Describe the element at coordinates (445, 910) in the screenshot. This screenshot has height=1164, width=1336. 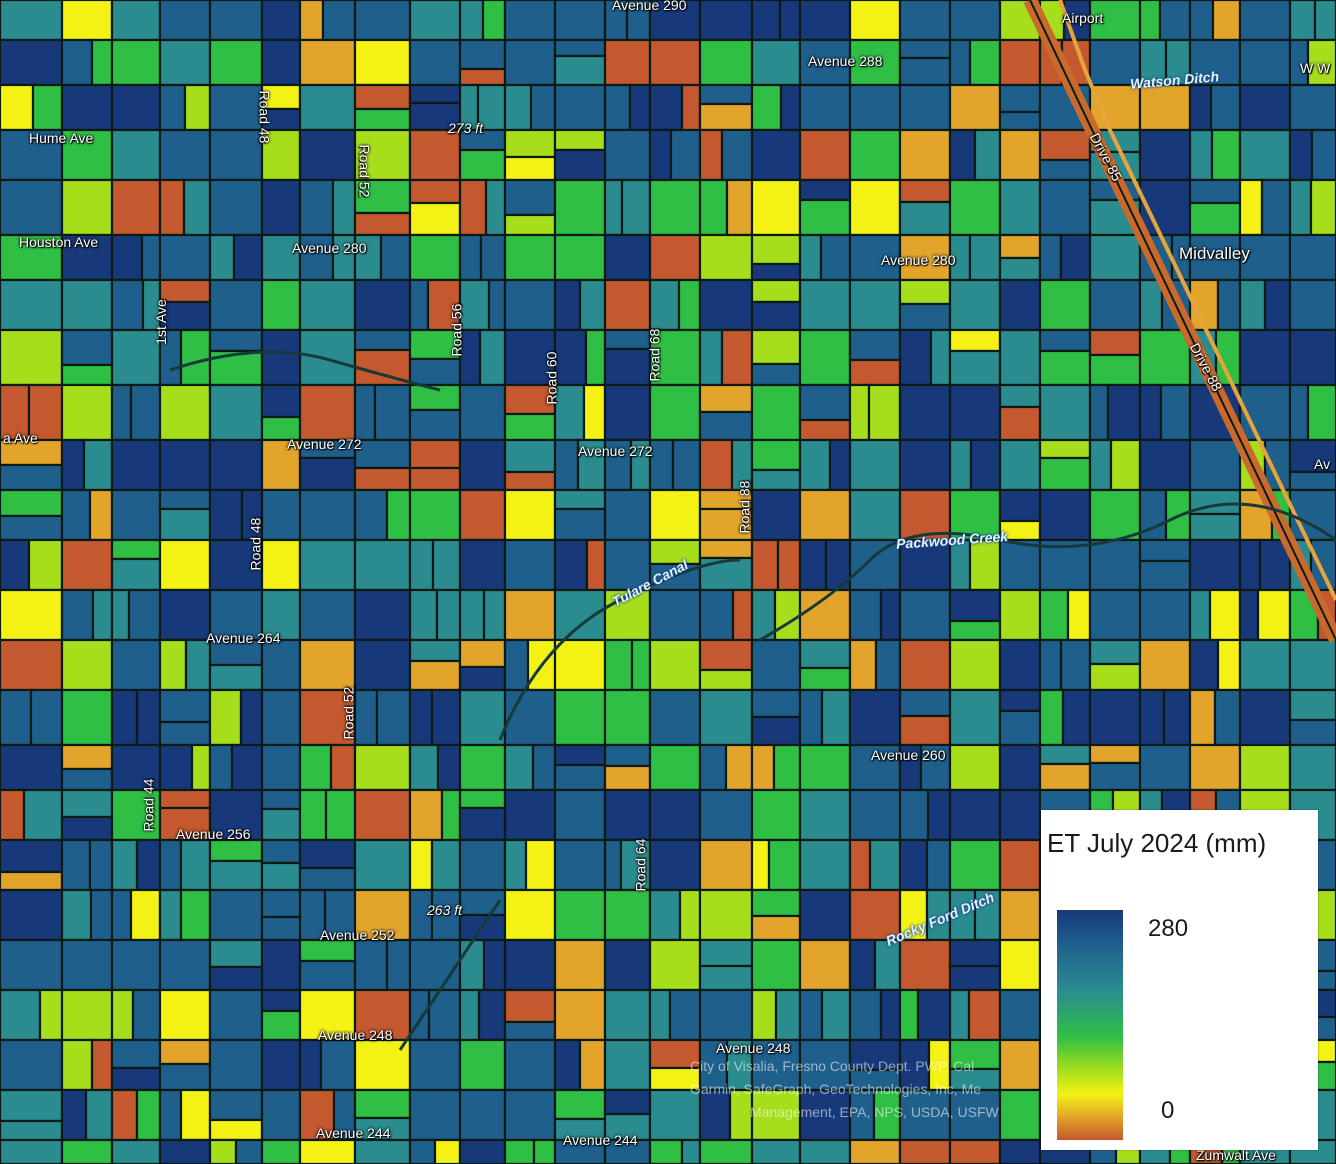
I see `map-label-263-ft: 263 ft` at that location.